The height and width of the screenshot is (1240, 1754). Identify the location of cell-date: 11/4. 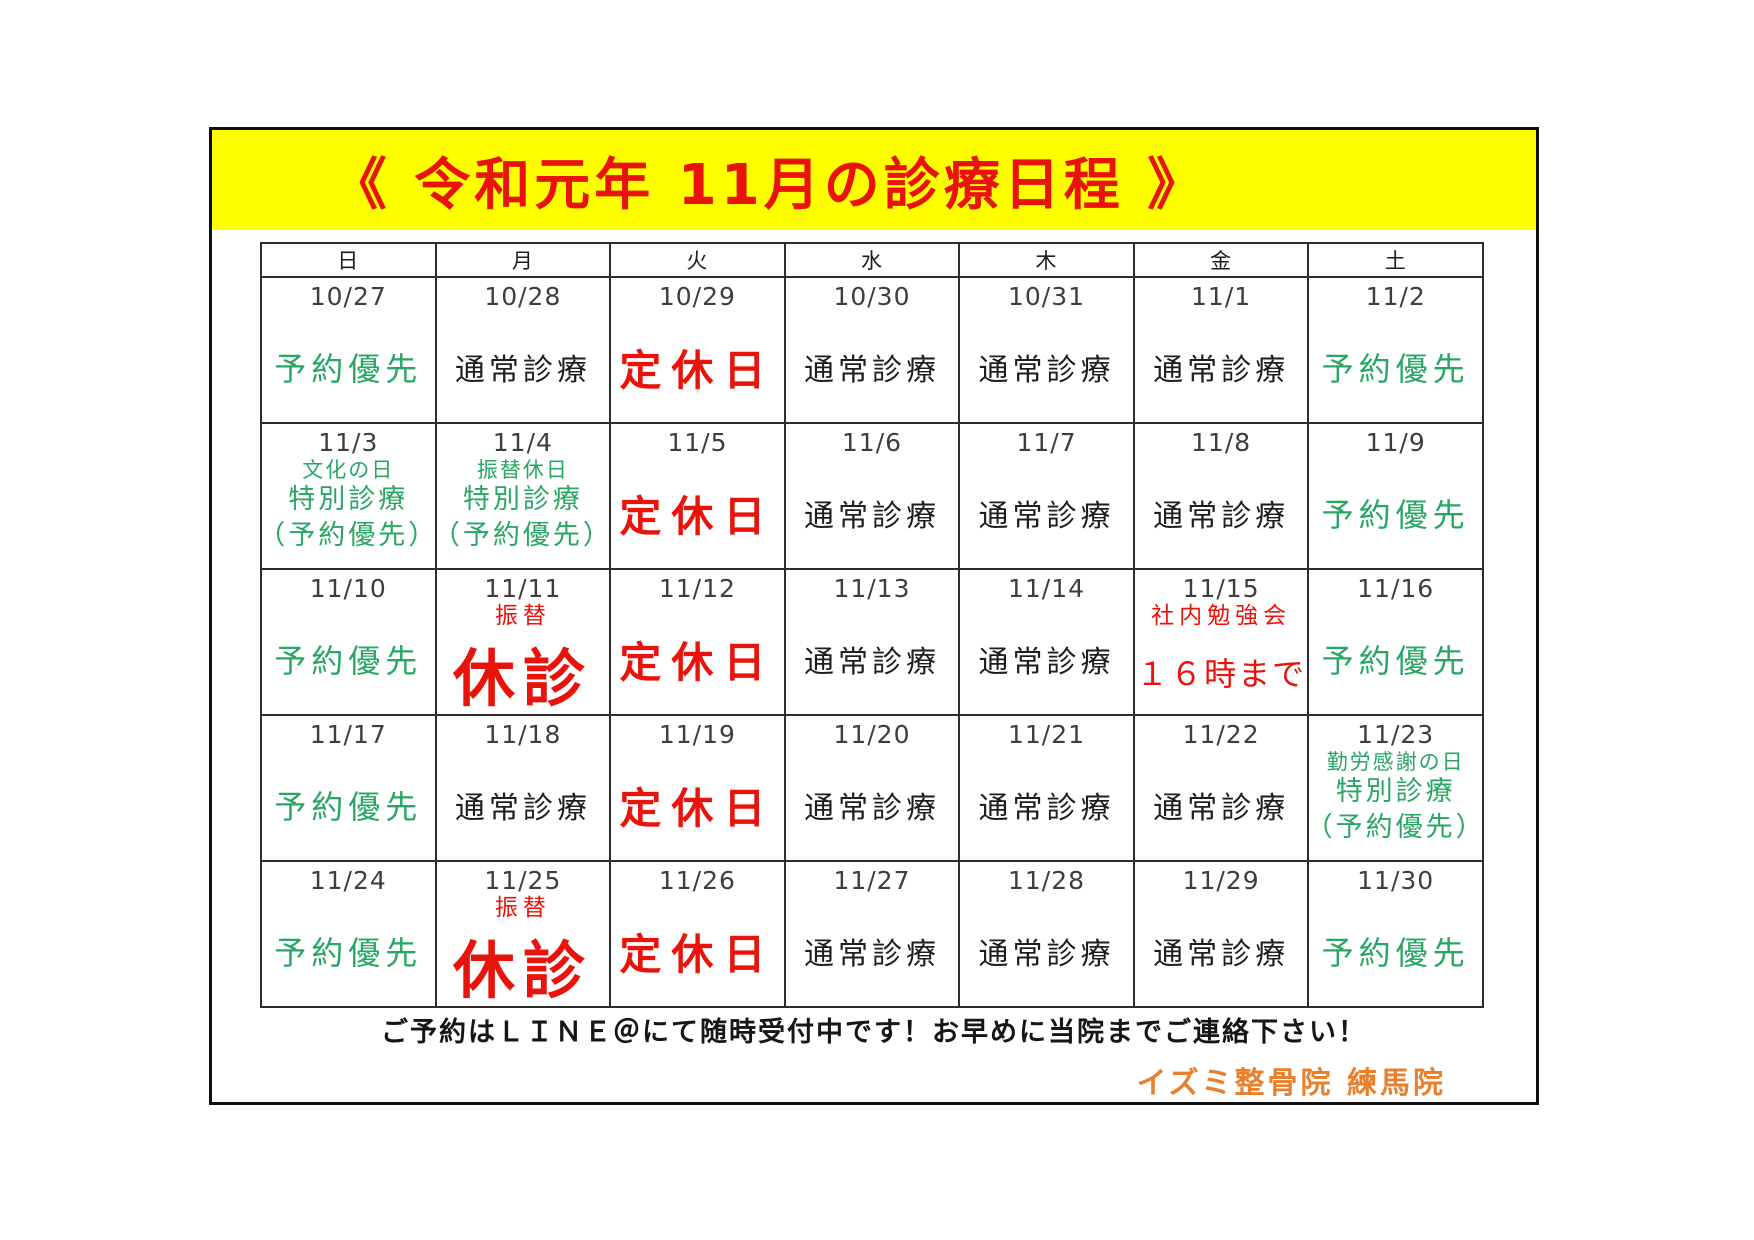
(522, 442).